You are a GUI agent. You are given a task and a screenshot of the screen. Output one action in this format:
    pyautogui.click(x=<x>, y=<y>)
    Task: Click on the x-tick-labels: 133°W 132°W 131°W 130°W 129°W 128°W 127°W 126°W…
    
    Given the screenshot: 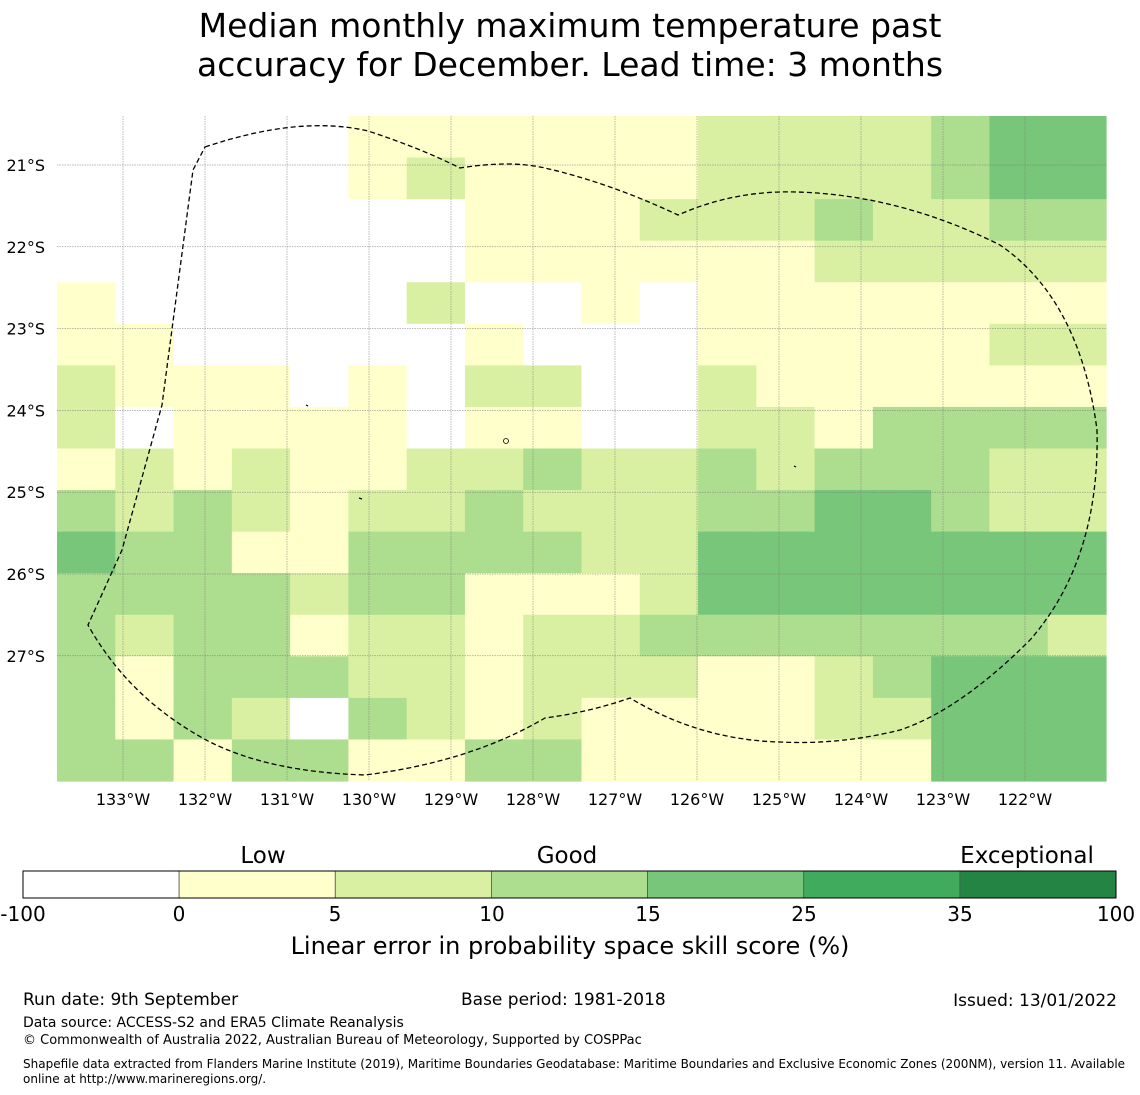 What is the action you would take?
    pyautogui.click(x=574, y=799)
    